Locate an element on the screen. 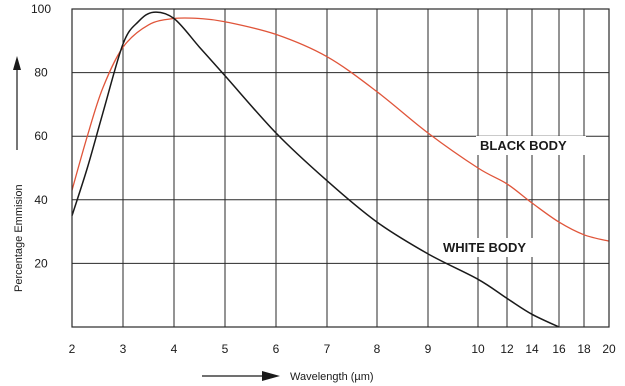 The width and height of the screenshot is (625, 386). x-tick-label: 20 is located at coordinates (609, 349).